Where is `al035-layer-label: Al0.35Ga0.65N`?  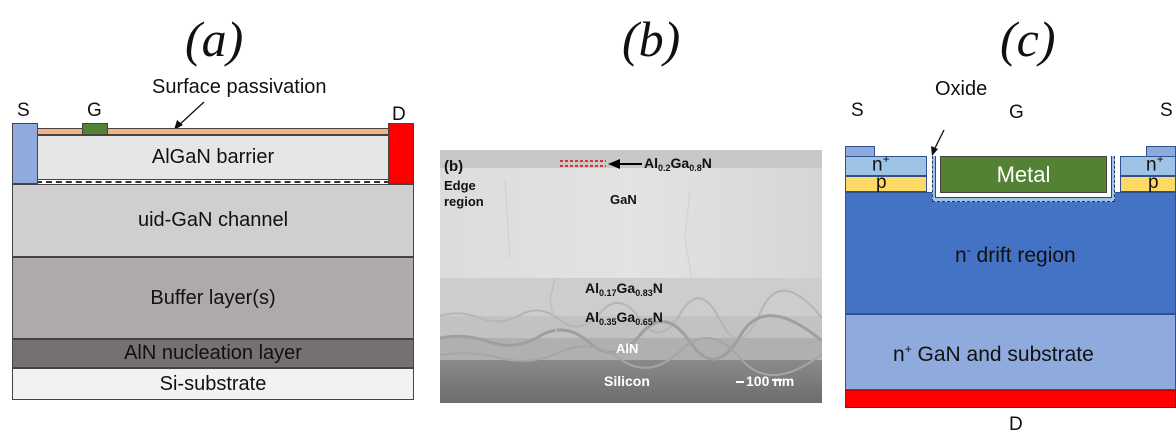
al035-layer-label: Al0.35Ga0.65N is located at coordinates (624, 318).